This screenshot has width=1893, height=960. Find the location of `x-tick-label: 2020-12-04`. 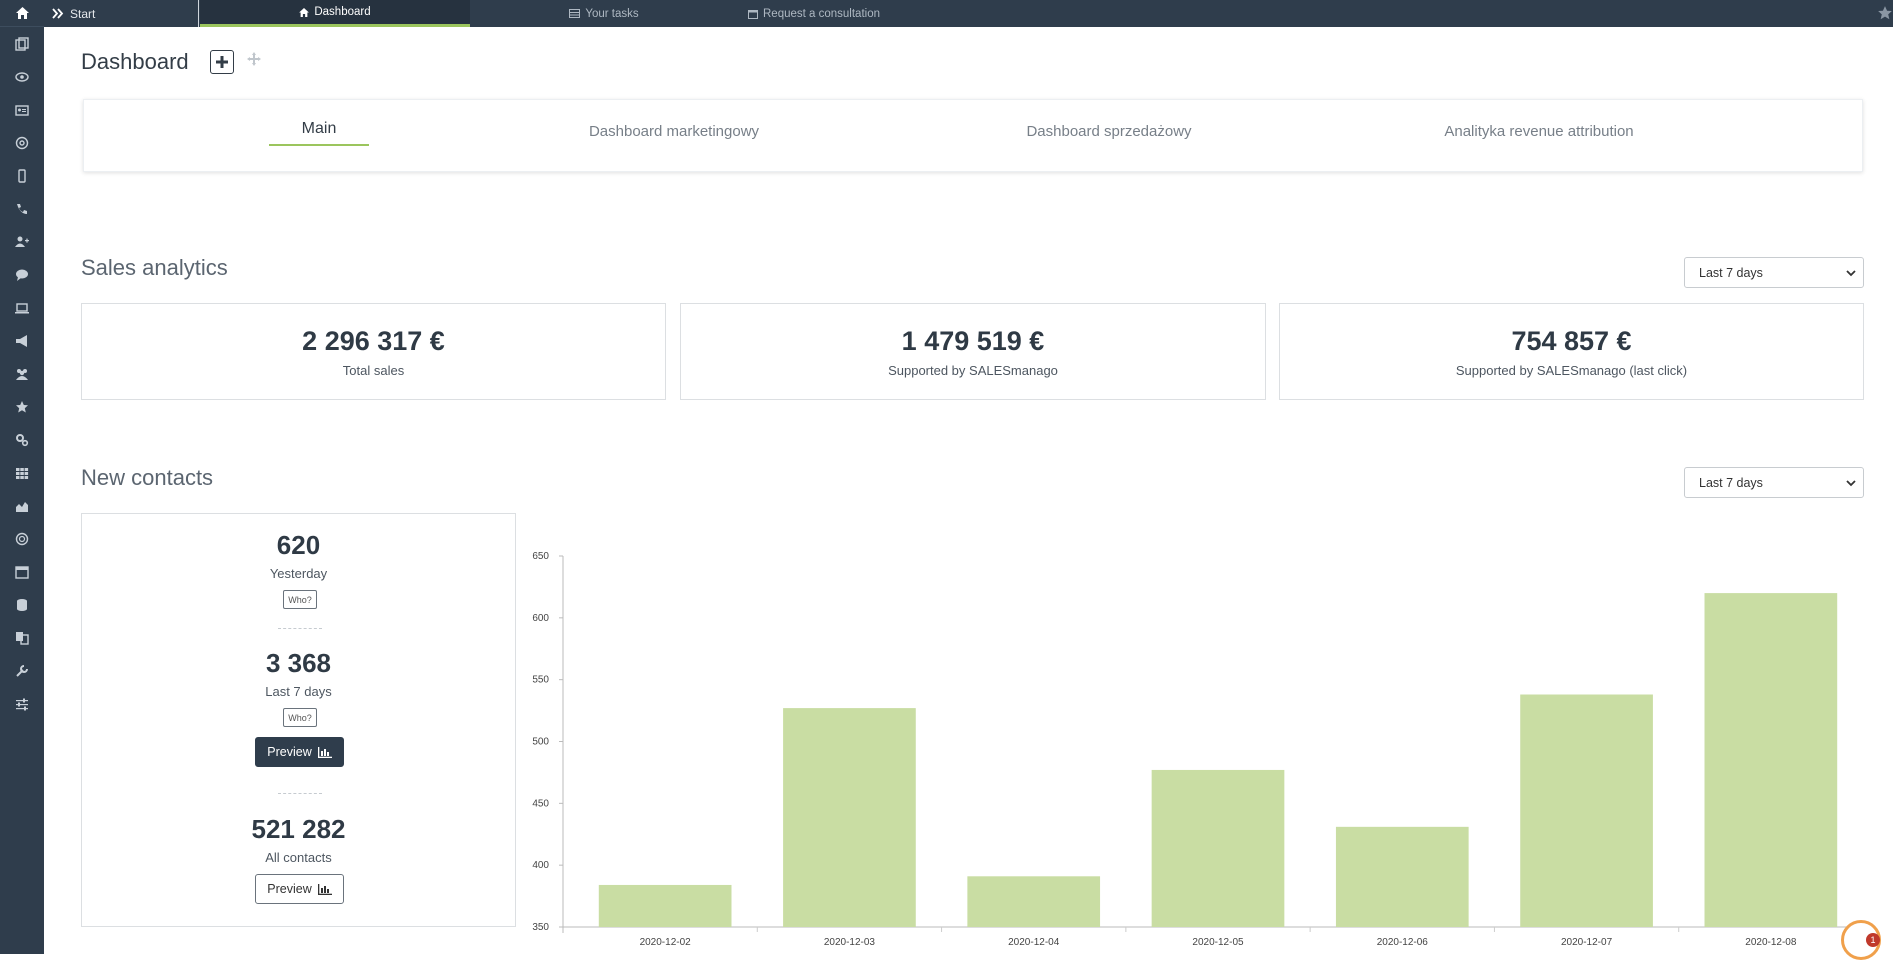

x-tick-label: 2020-12-04 is located at coordinates (1034, 942).